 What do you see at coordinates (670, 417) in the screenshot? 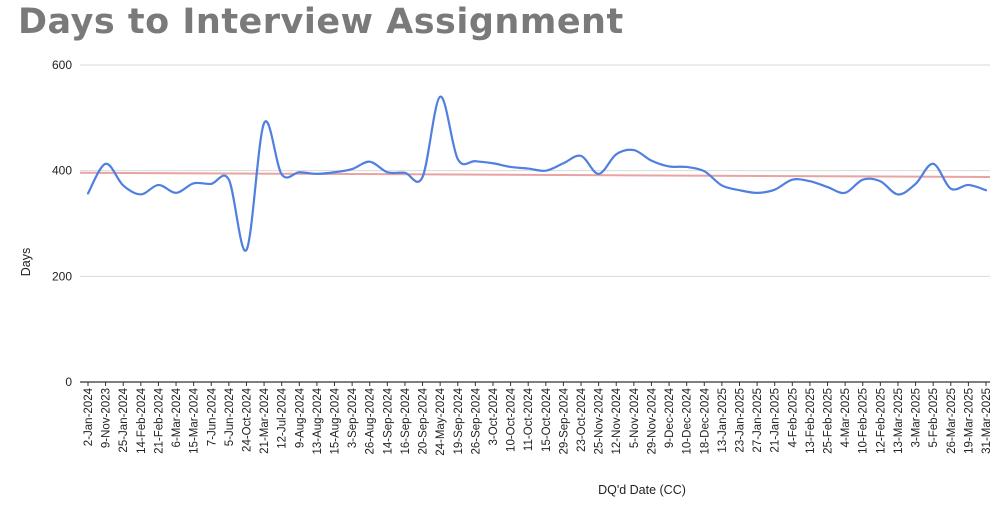
I see `x-tick-label: 9-Dec-2024` at bounding box center [670, 417].